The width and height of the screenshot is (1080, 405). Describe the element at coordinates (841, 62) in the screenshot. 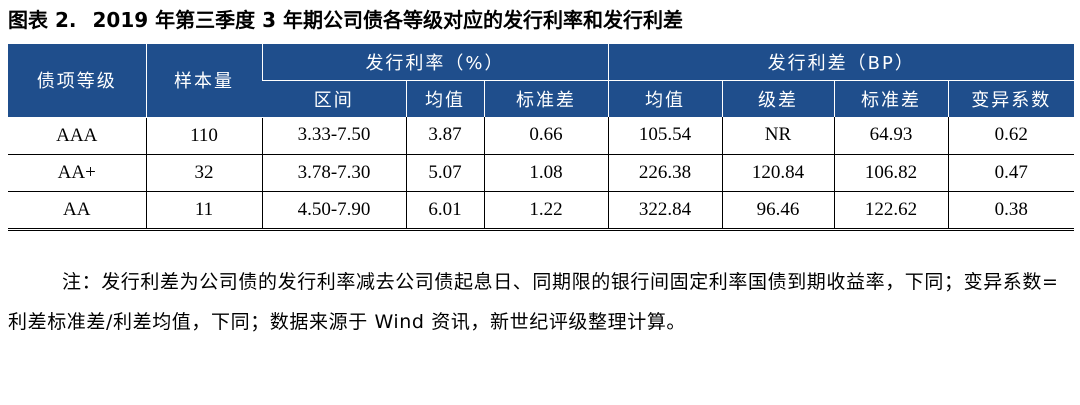

I see `header-issue-spread: 发行利差（BP）` at that location.